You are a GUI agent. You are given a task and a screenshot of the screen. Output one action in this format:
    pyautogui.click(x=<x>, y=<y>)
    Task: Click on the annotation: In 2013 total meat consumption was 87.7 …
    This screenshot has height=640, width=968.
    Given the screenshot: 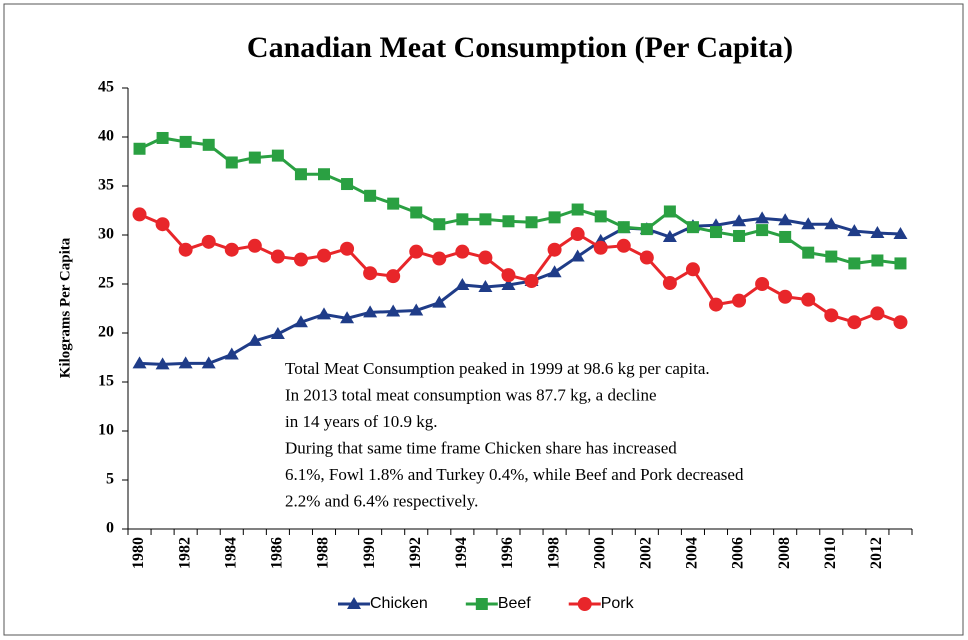 What is the action you would take?
    pyautogui.click(x=471, y=395)
    